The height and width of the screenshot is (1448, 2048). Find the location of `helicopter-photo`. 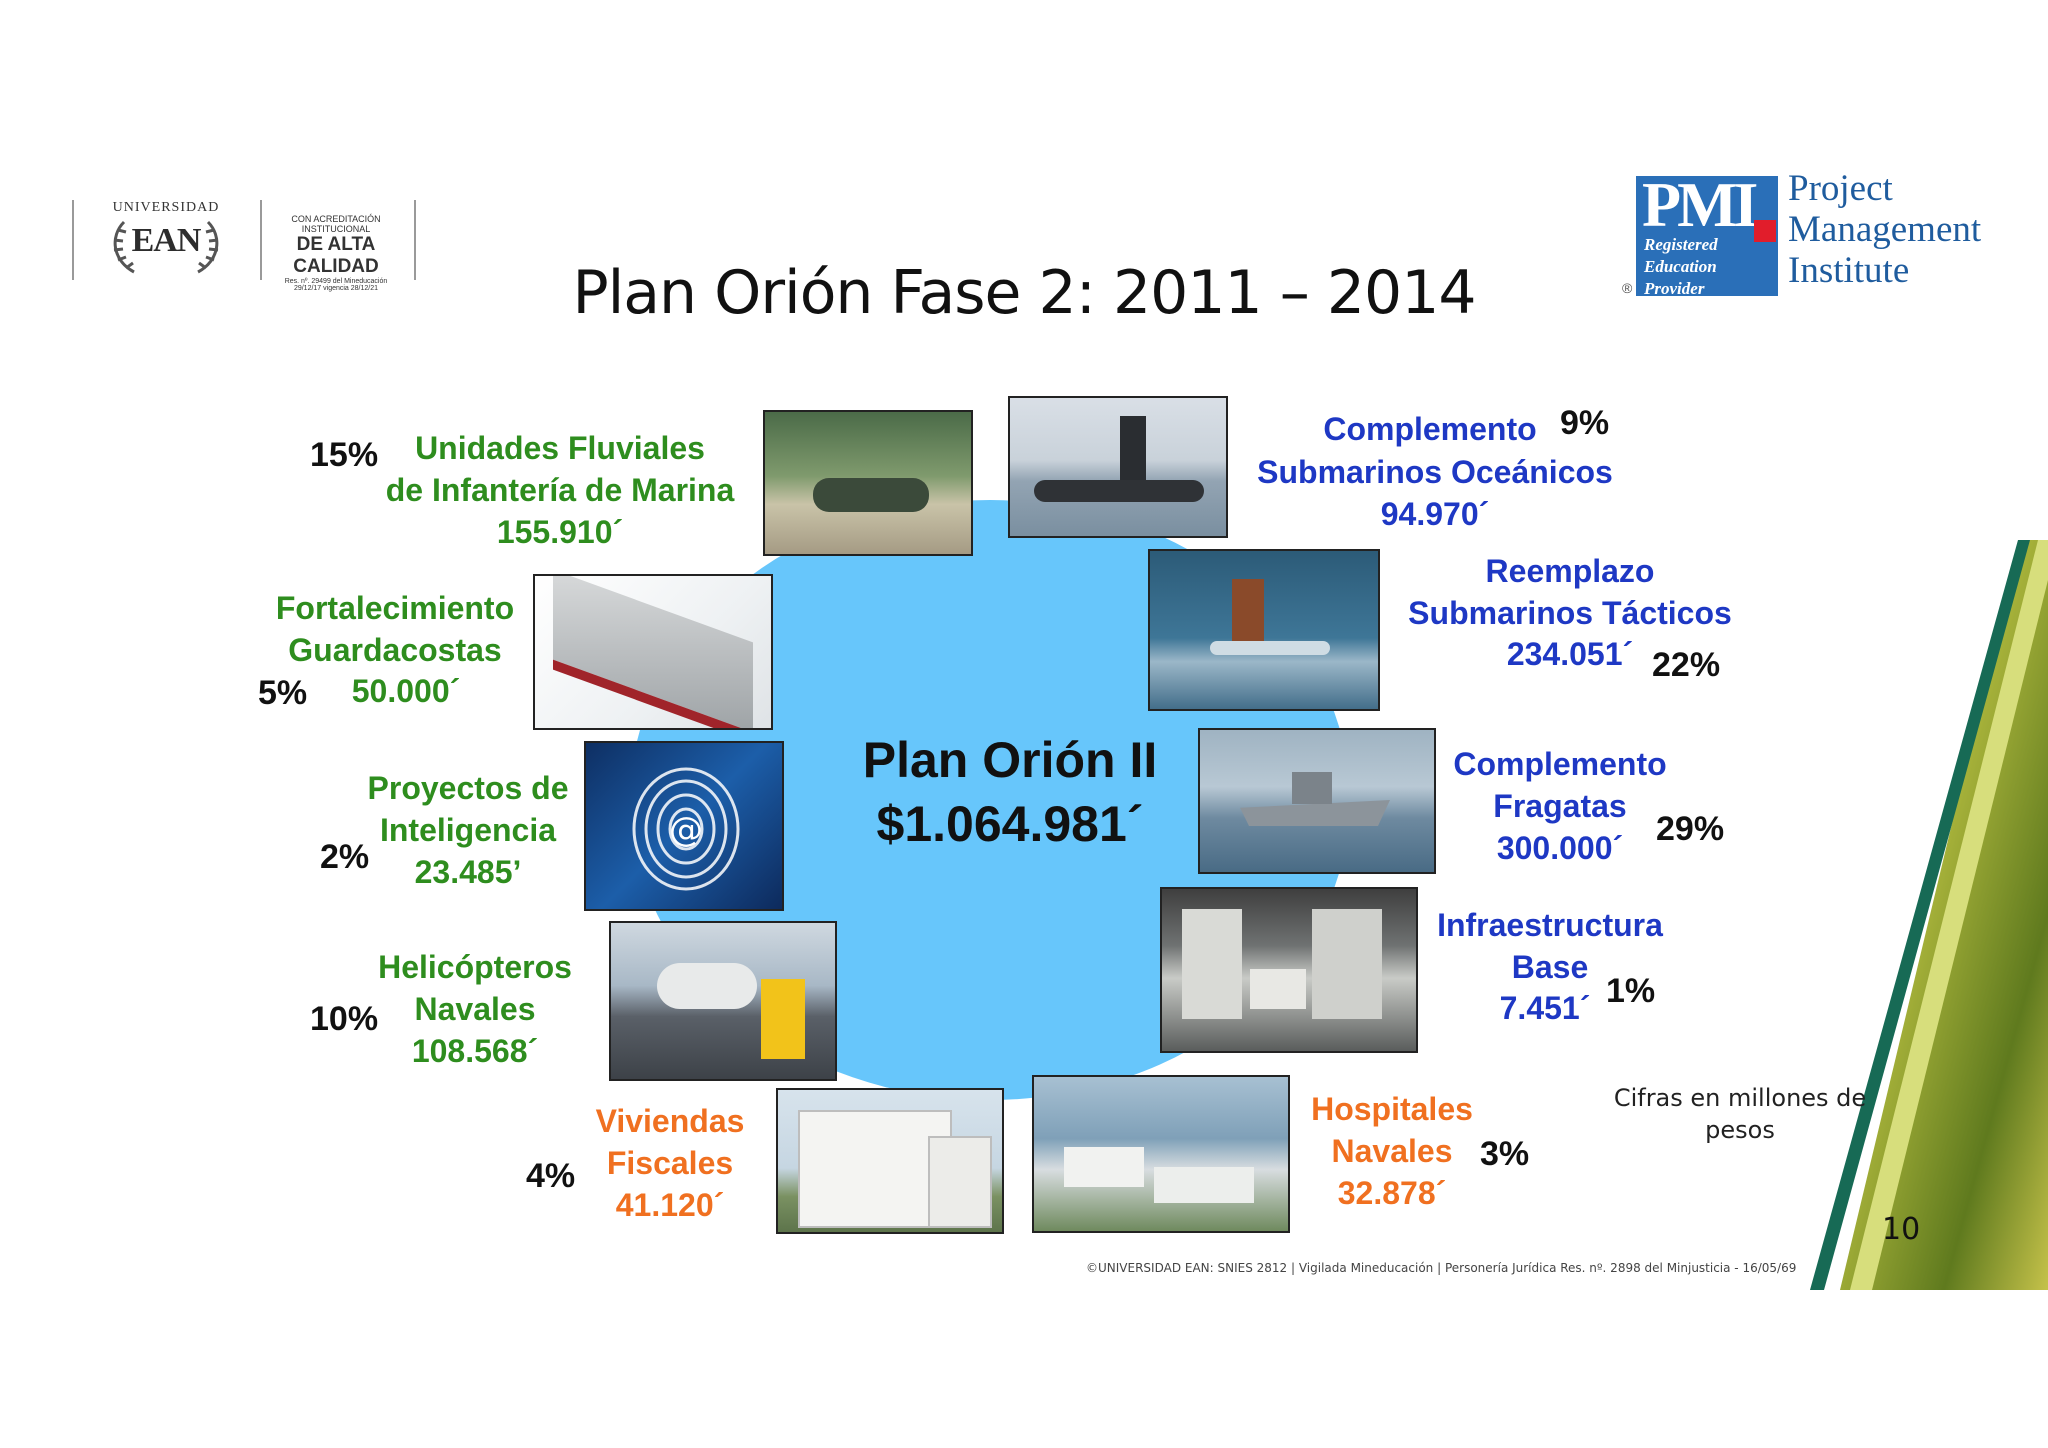

helicopter-photo is located at coordinates (723, 1001).